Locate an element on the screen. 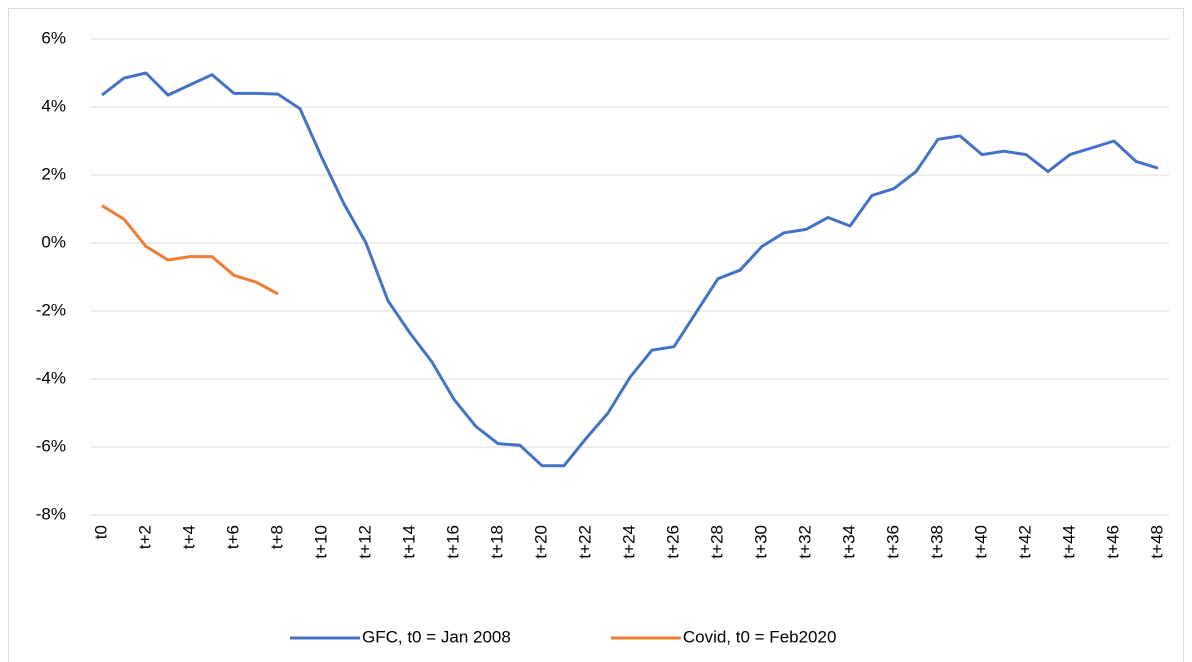  x-tick-label: t+20 is located at coordinates (540, 542).